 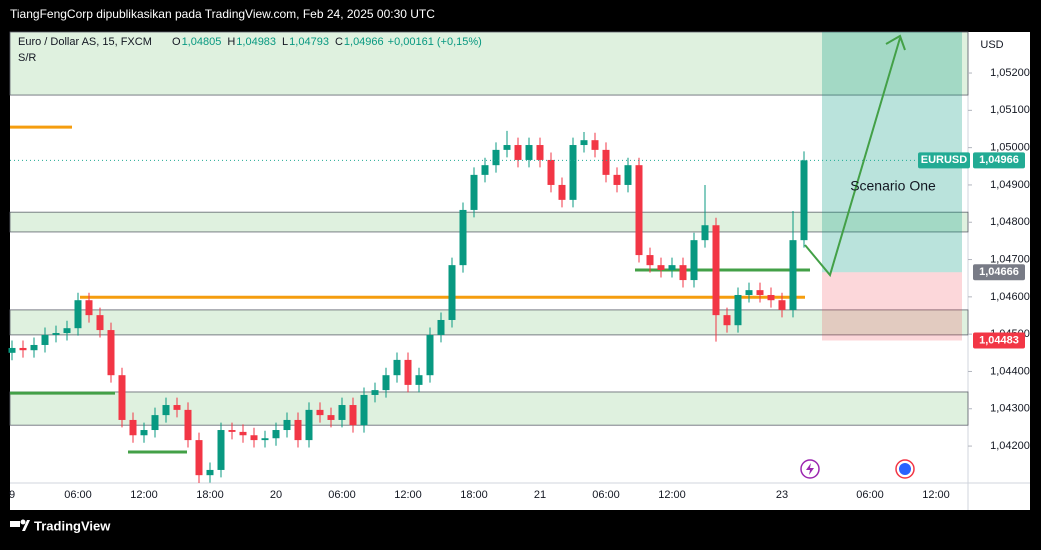 What do you see at coordinates (202, 42) in the screenshot?
I see `ohlc-value: 1,04805` at bounding box center [202, 42].